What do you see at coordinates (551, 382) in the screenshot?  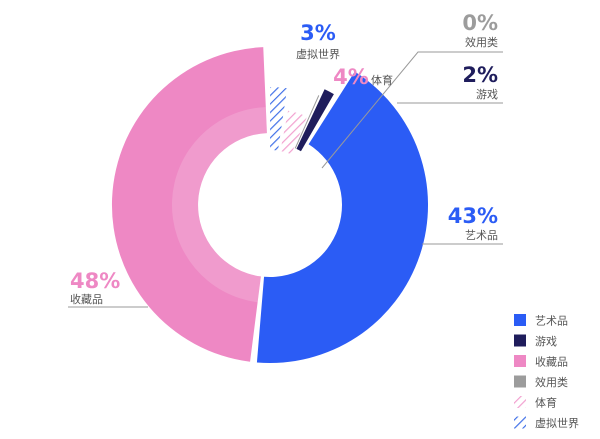 I see `legend-label-3: 效用类` at bounding box center [551, 382].